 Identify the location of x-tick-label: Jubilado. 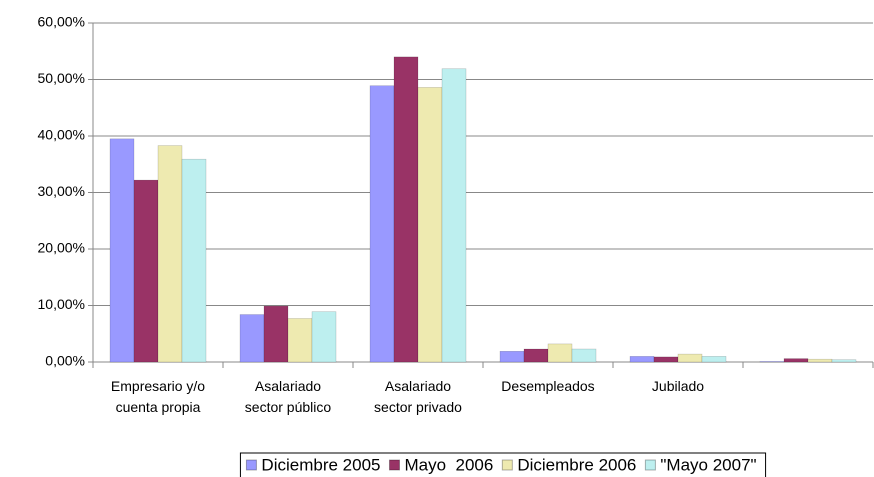
(678, 386).